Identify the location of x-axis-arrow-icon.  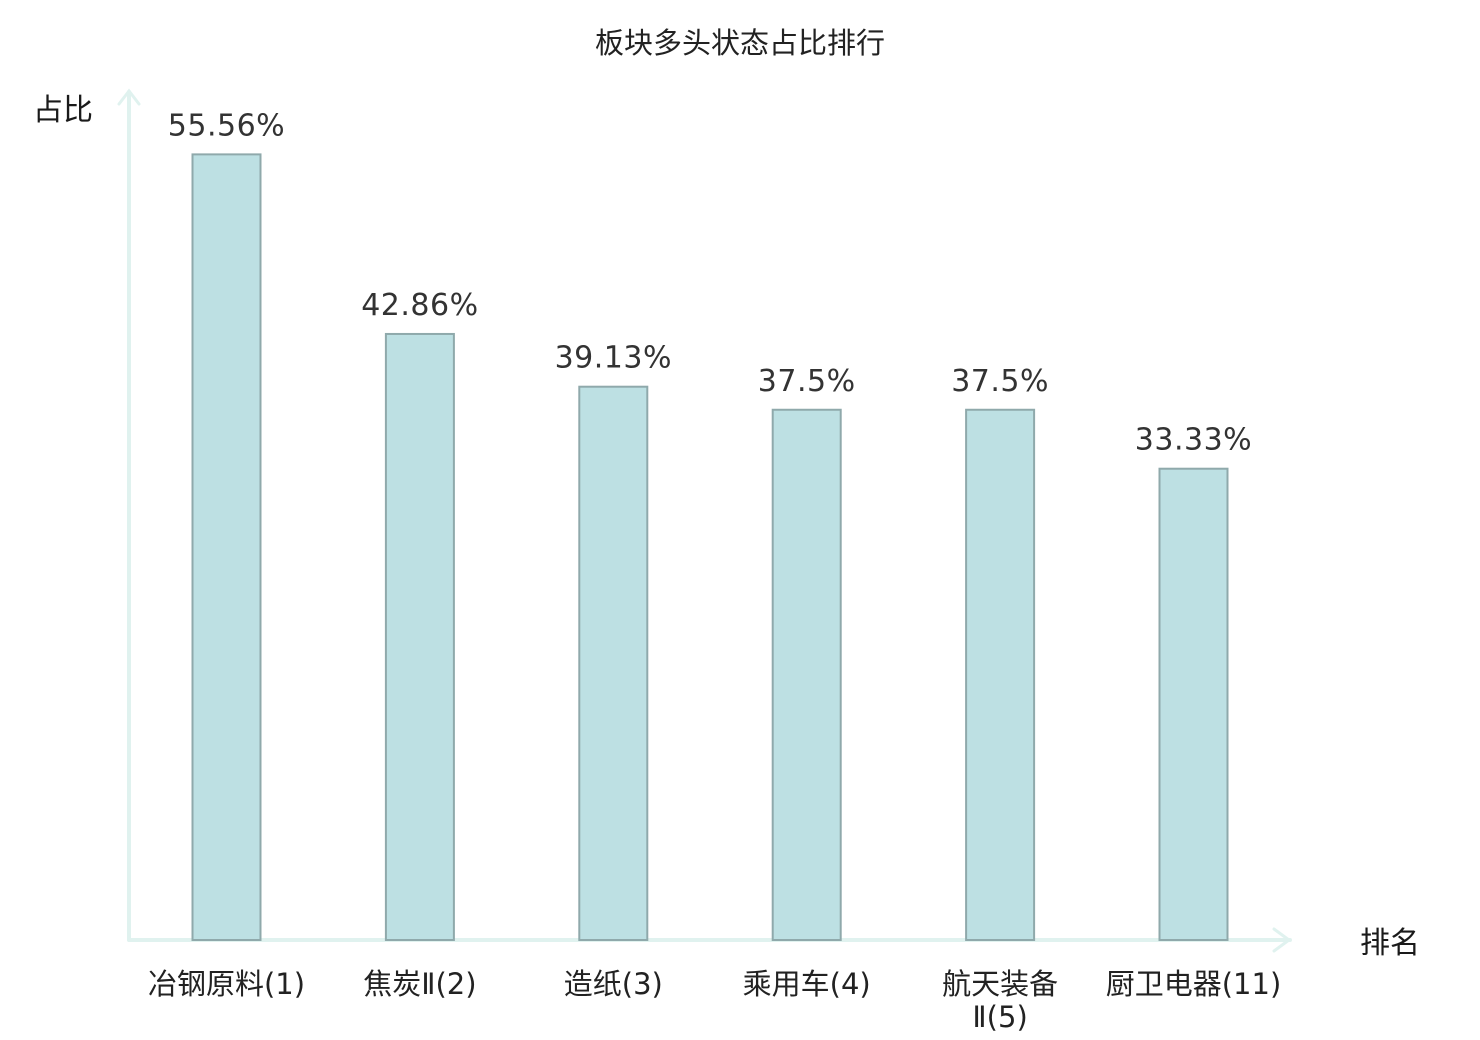
(1282, 940).